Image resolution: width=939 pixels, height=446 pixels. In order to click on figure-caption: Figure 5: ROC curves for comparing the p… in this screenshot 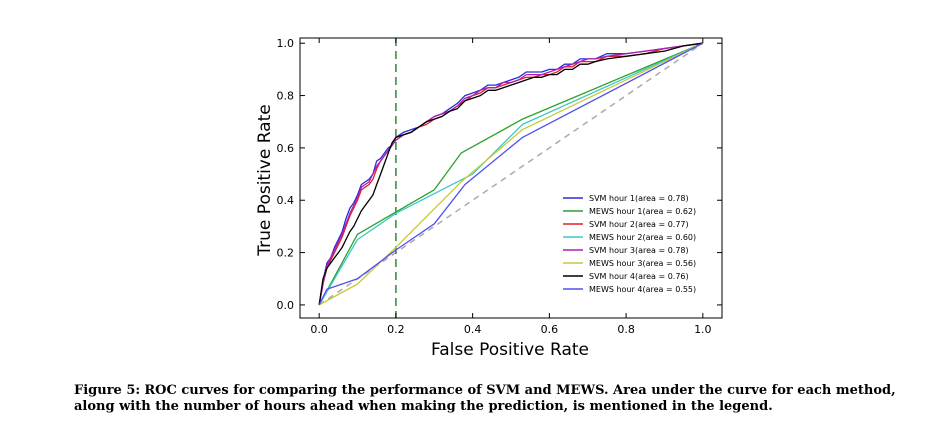, I will do `click(494, 399)`.